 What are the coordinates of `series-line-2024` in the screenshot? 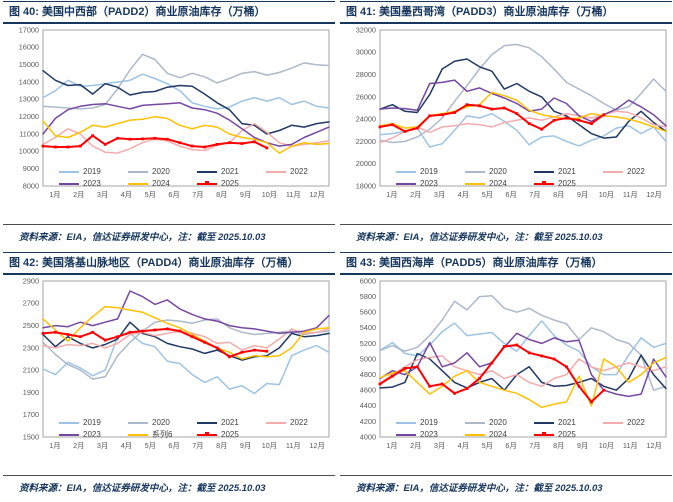 It's located at (523, 382).